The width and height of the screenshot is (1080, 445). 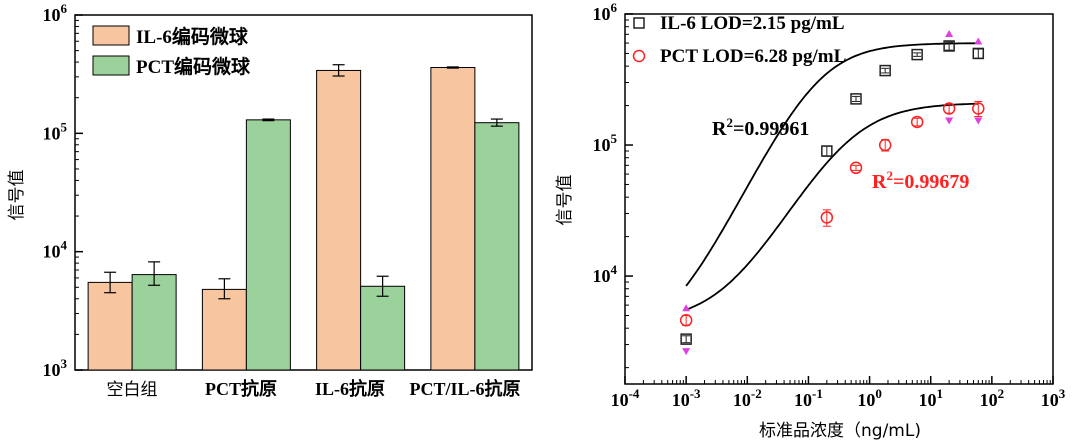 What do you see at coordinates (639, 23) in the screenshot?
I see `legend-marker-square` at bounding box center [639, 23].